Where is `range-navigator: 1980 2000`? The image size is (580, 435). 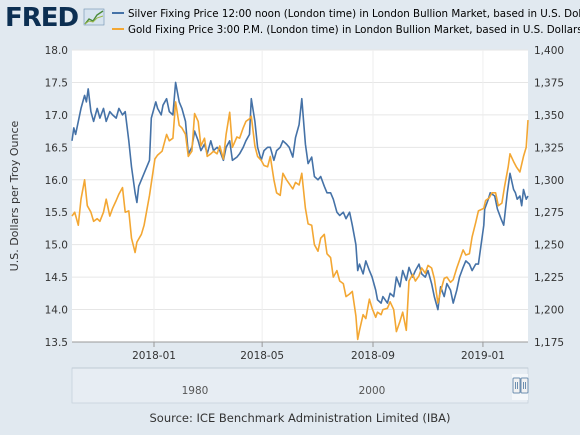 range-navigator: 1980 2000 is located at coordinates (300, 385).